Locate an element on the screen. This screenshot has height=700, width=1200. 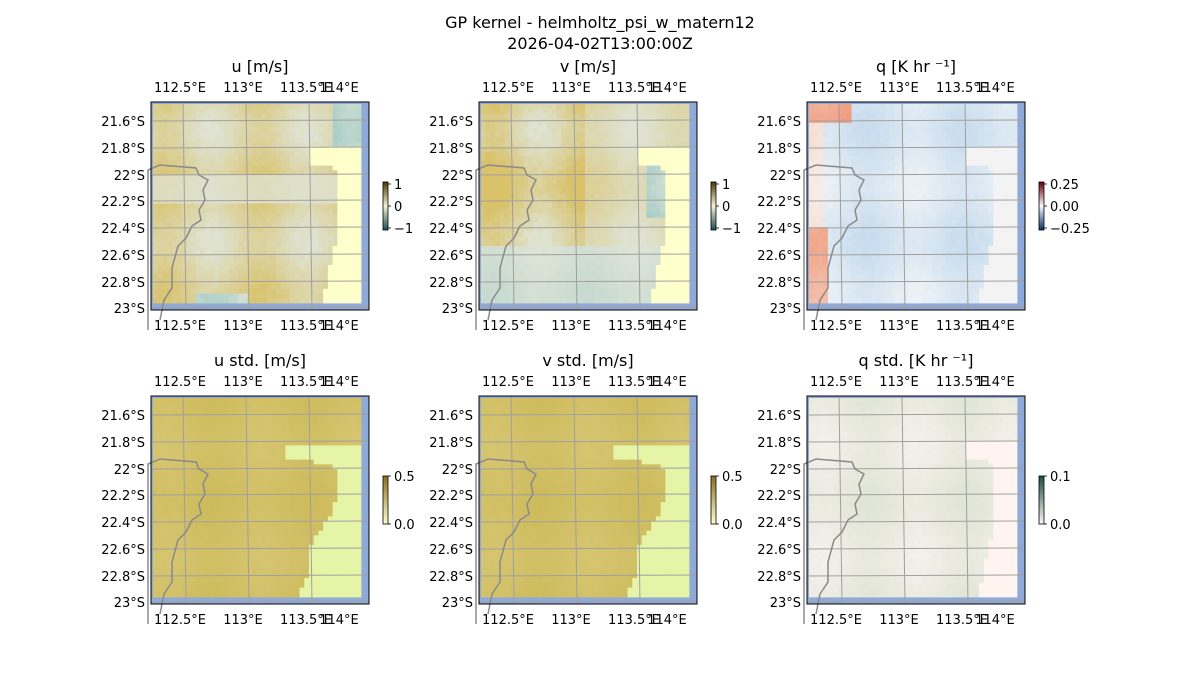
lon-tick-label-top: 113°E is located at coordinates (243, 88).